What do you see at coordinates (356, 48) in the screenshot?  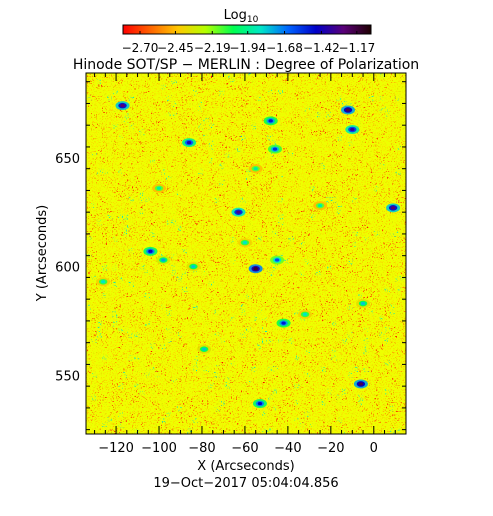 I see `colorbar-tick-label: −1.17` at bounding box center [356, 48].